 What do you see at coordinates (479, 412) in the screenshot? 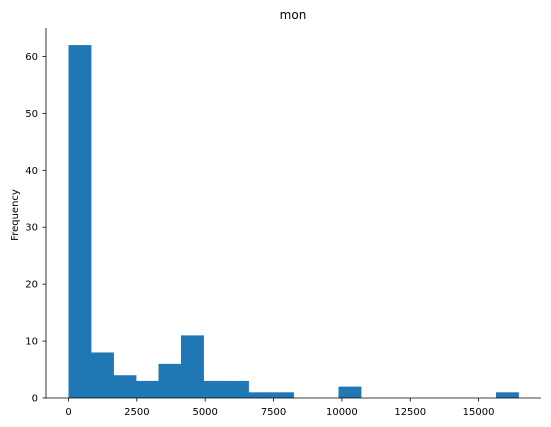
I see `x-tick-label-15000: 15000` at bounding box center [479, 412].